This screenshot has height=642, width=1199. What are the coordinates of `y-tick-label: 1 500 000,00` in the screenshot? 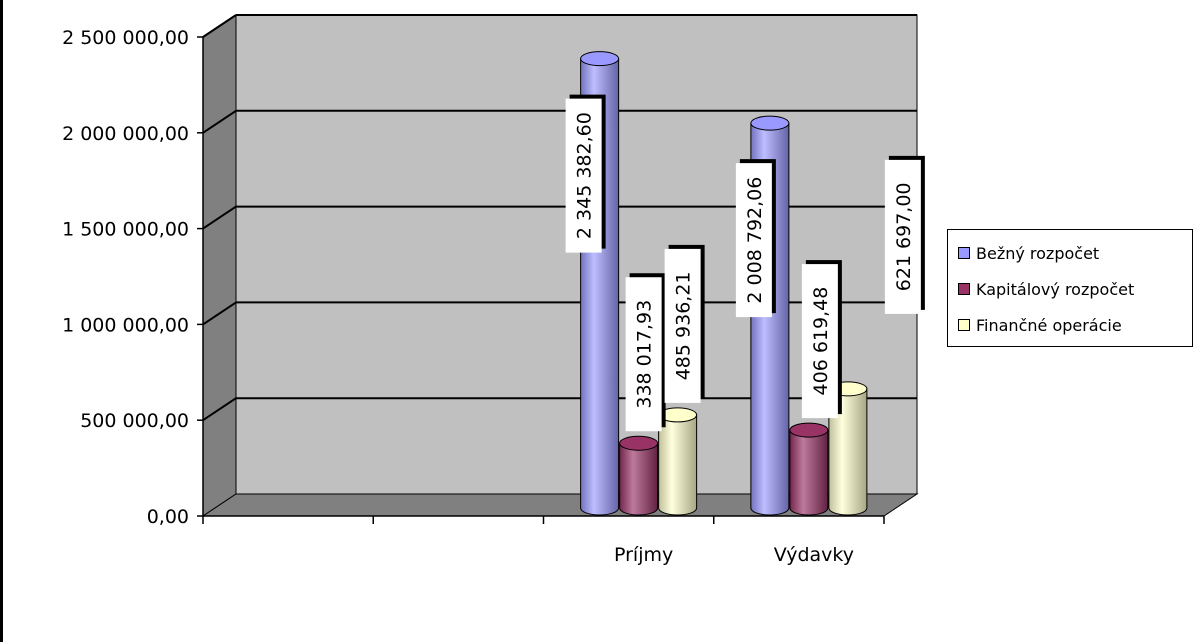 It's located at (125, 230).